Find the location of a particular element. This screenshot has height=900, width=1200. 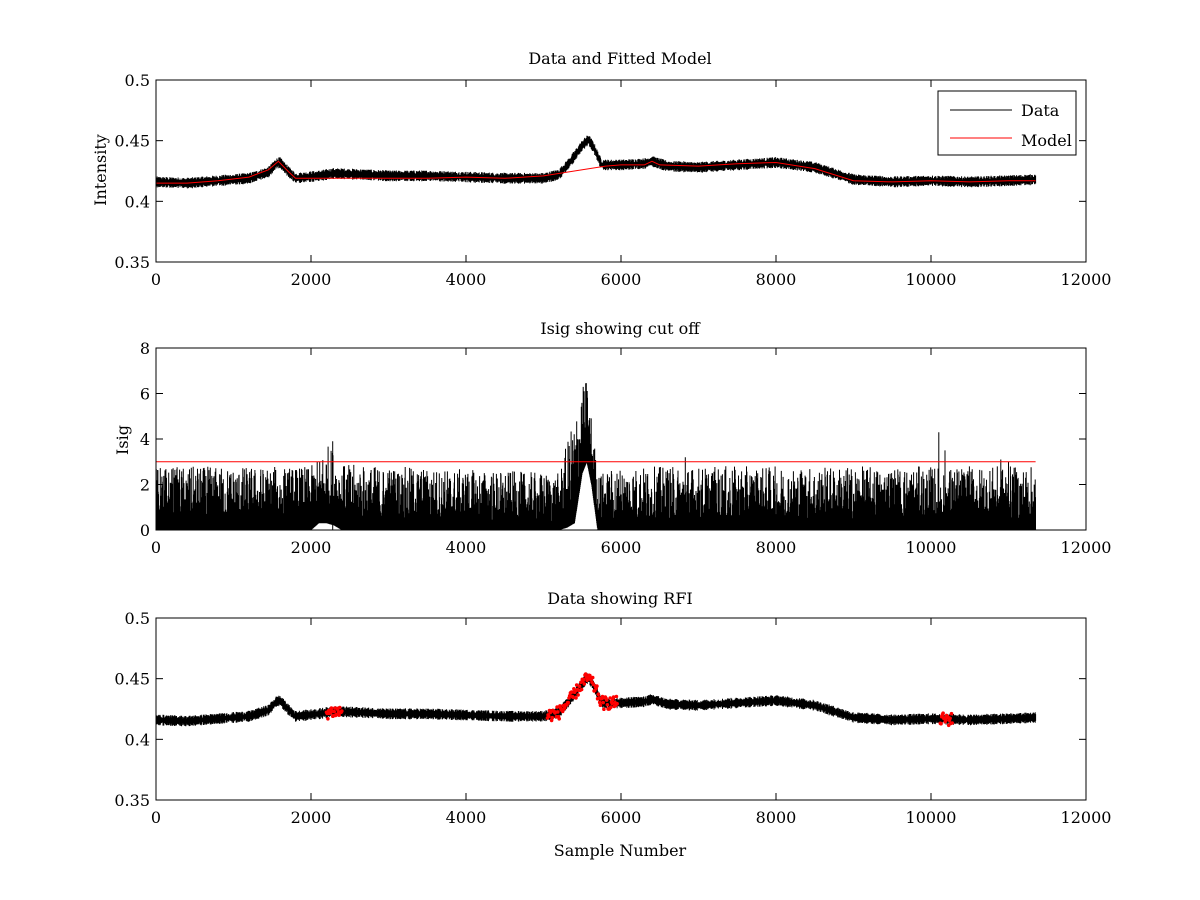

y-tick-label: 6 is located at coordinates (145, 394).